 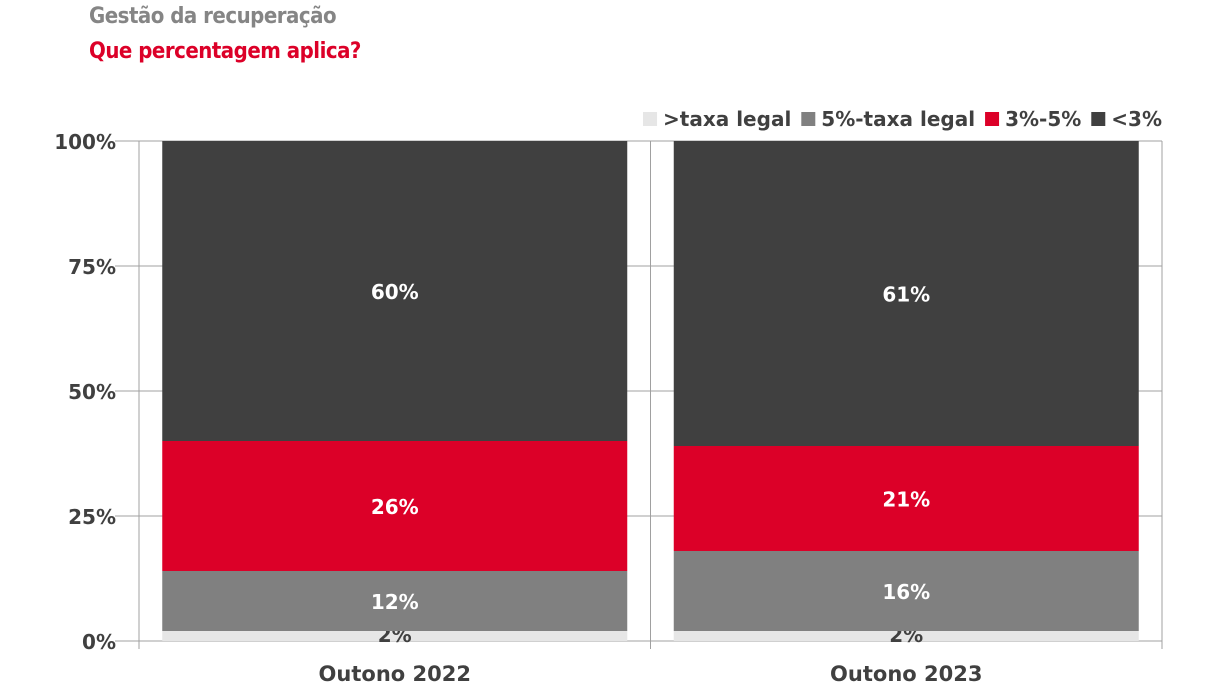 What do you see at coordinates (92, 267) in the screenshot?
I see `y-tick-label: 75%` at bounding box center [92, 267].